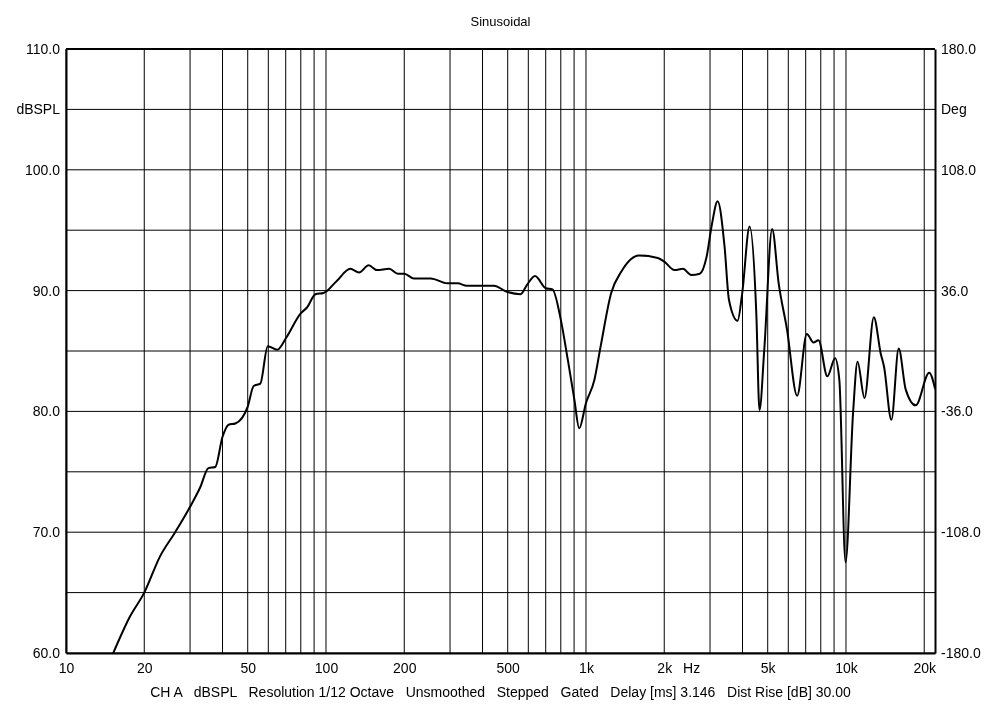 Image resolution: width=1004 pixels, height=713 pixels. Describe the element at coordinates (500, 21) in the screenshot. I see `chart-title: Sinusoidal` at that location.